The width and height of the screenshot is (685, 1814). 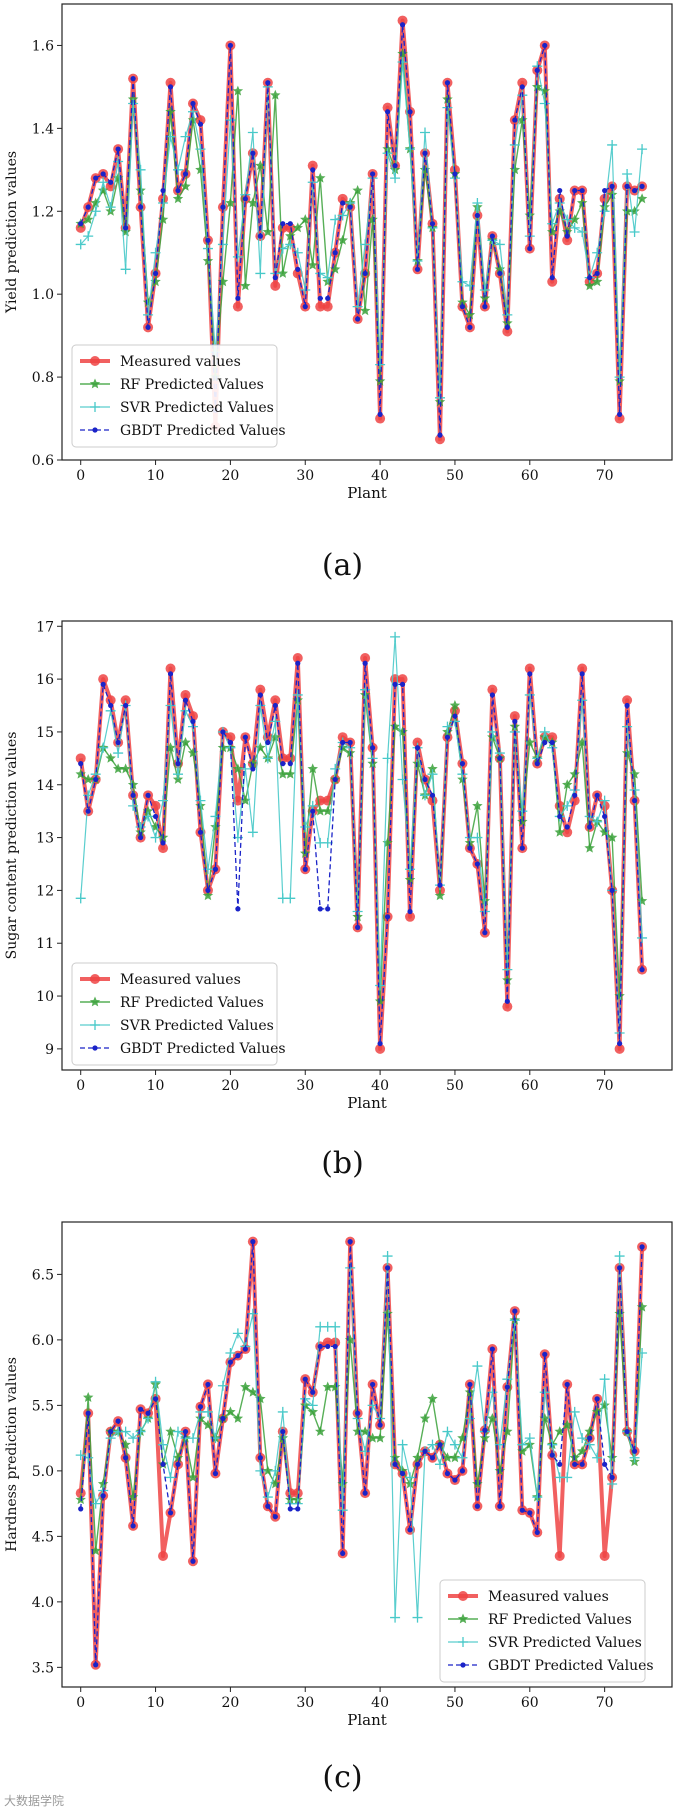 I want to click on x-tick-label: 20, so click(x=230, y=1086).